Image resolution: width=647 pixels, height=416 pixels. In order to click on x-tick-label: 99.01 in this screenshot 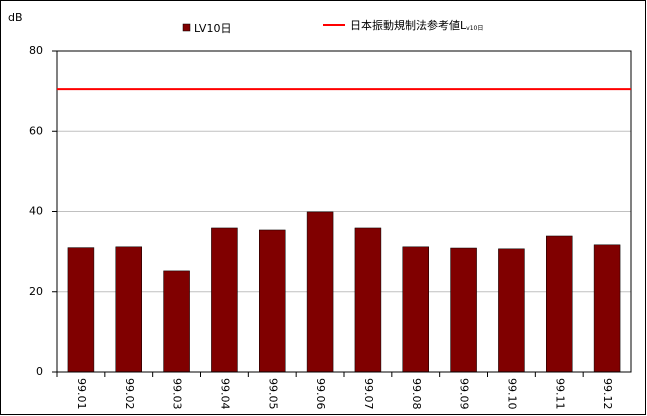, I will do `click(81, 394)`.